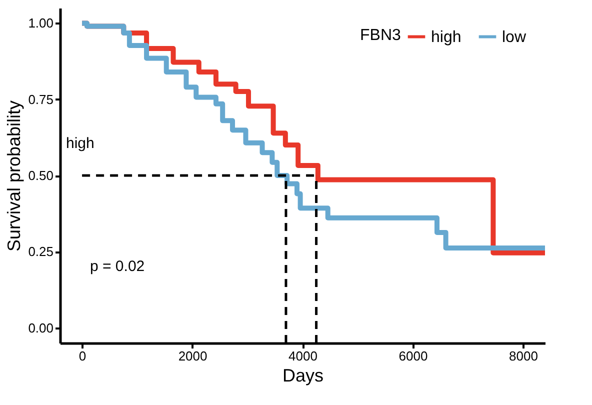 Image resolution: width=592 pixels, height=405 pixels. Describe the element at coordinates (41, 175) in the screenshot. I see `y-tick-label: 0.50` at that location.